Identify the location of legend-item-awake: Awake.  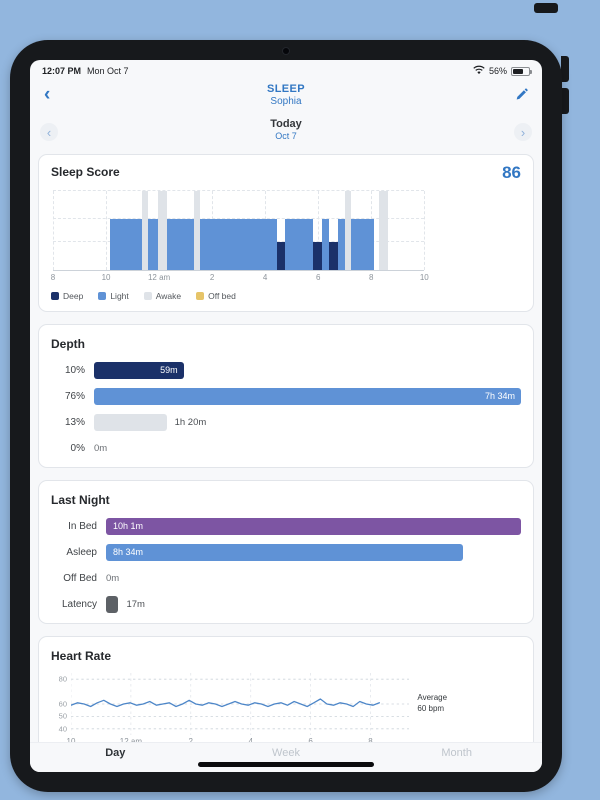
(162, 296).